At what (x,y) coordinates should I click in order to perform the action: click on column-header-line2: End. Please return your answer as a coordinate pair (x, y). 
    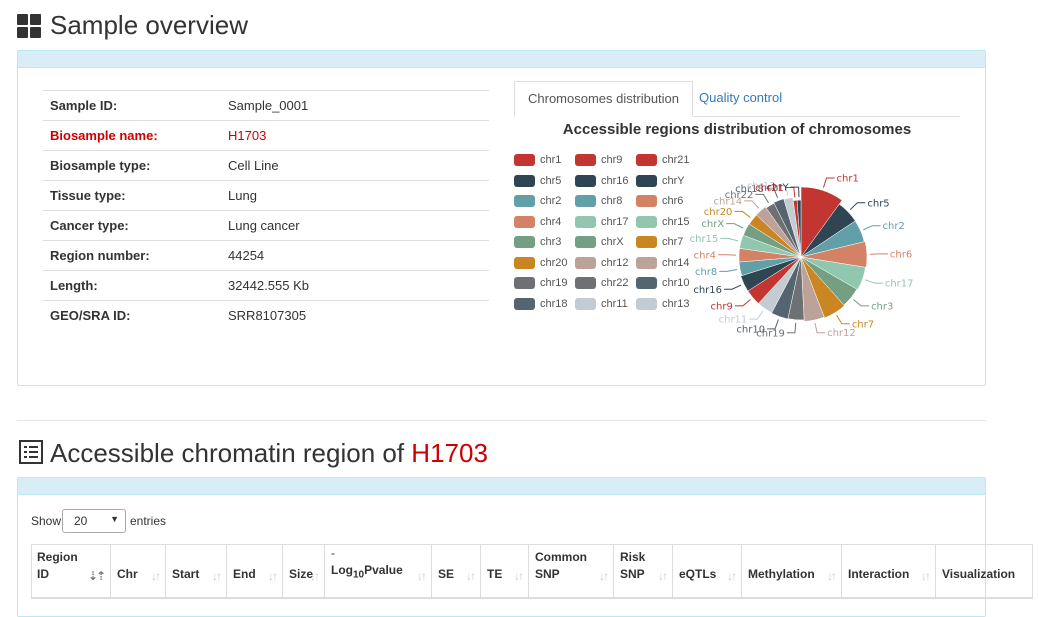
    Looking at the image, I should click on (244, 574).